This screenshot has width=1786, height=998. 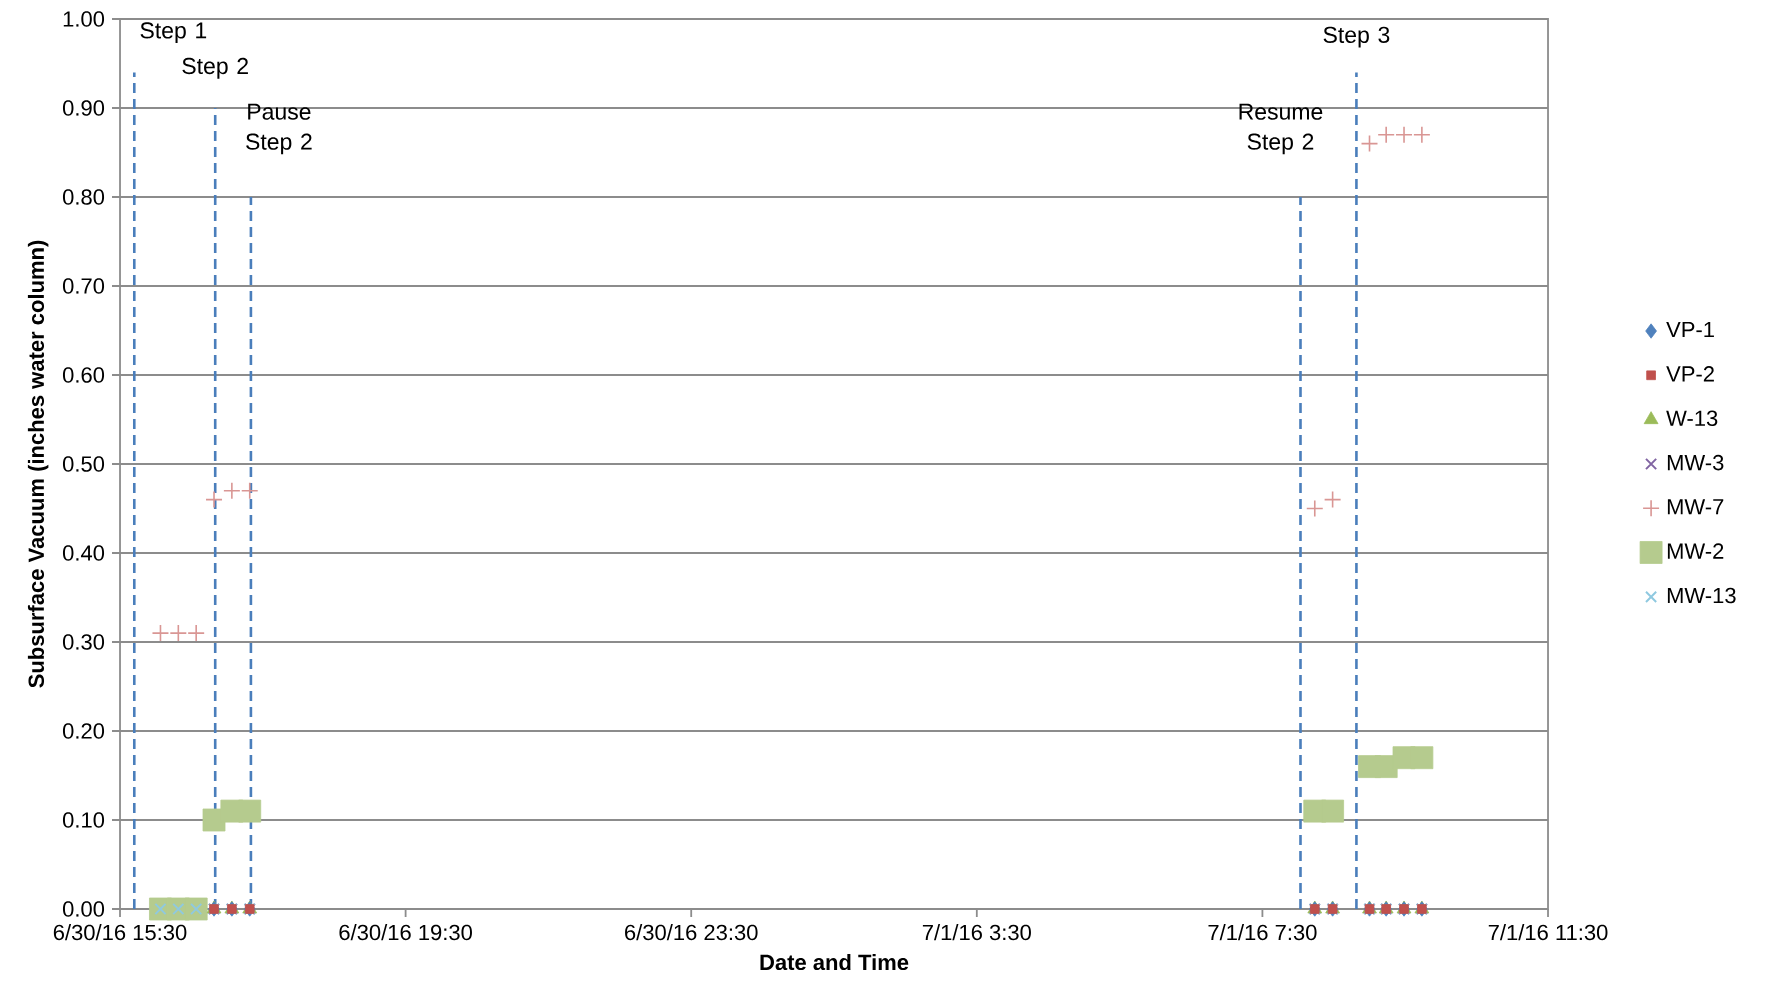 What do you see at coordinates (1262, 932) in the screenshot?
I see `x-tick-label: 7/1/16 7:30` at bounding box center [1262, 932].